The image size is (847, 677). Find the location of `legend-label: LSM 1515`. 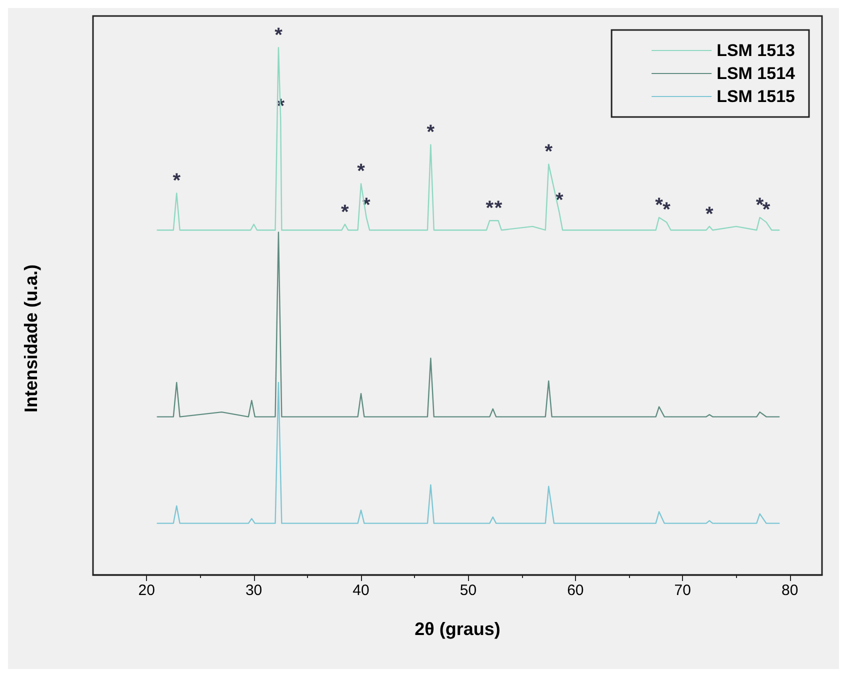

legend-label: LSM 1515 is located at coordinates (756, 96).